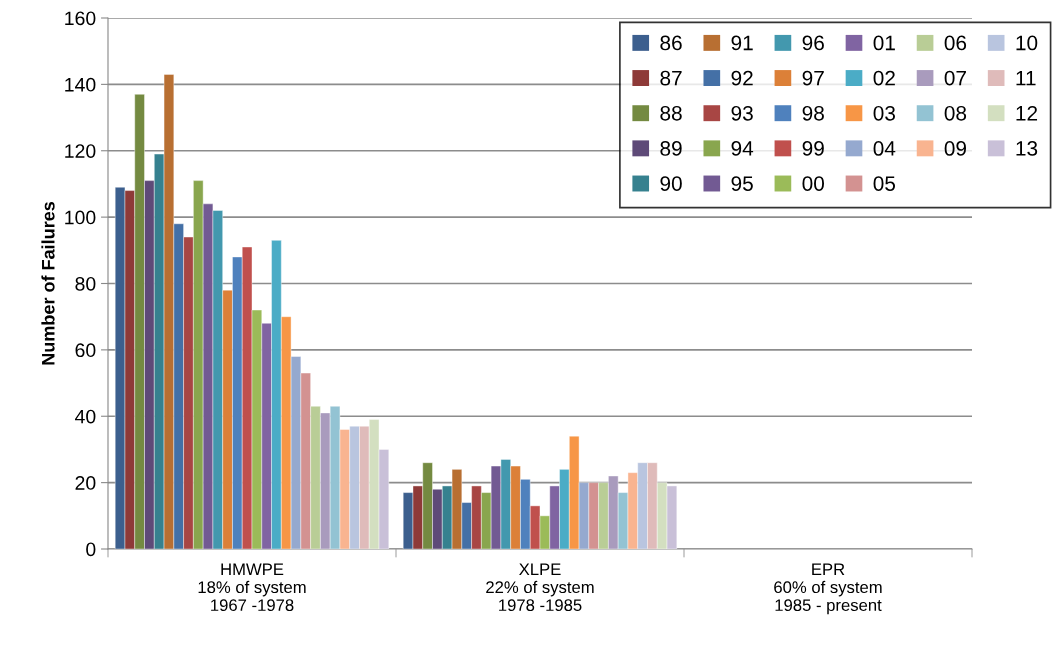 The width and height of the screenshot is (1061, 658). What do you see at coordinates (884, 78) in the screenshot?
I see `legend-label: 02` at bounding box center [884, 78].